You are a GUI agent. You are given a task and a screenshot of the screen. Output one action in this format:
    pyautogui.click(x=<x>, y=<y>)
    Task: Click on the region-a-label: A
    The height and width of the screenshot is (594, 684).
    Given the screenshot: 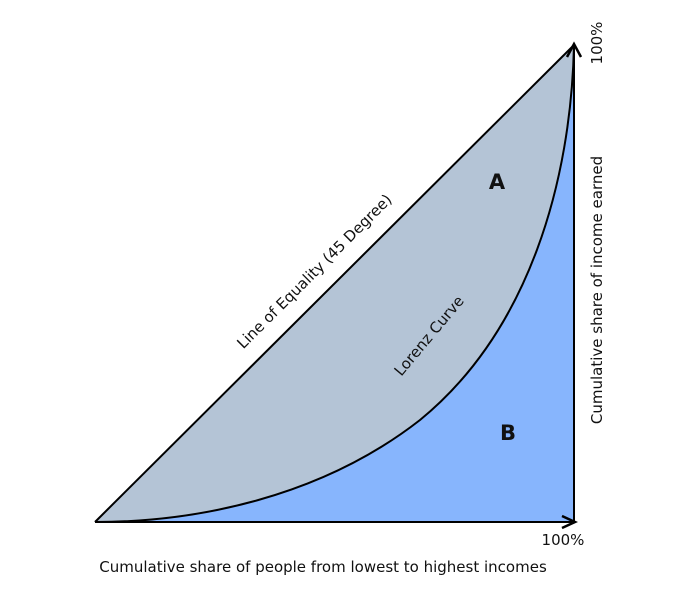 What is the action you would take?
    pyautogui.click(x=497, y=182)
    